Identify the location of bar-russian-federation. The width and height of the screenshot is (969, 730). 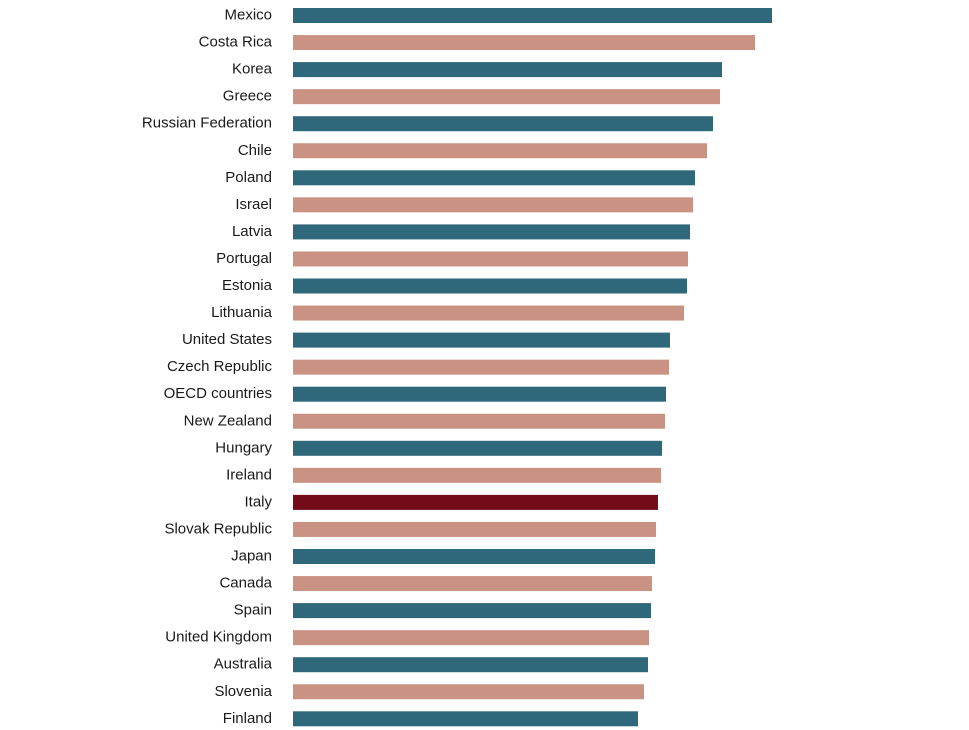
(503, 124).